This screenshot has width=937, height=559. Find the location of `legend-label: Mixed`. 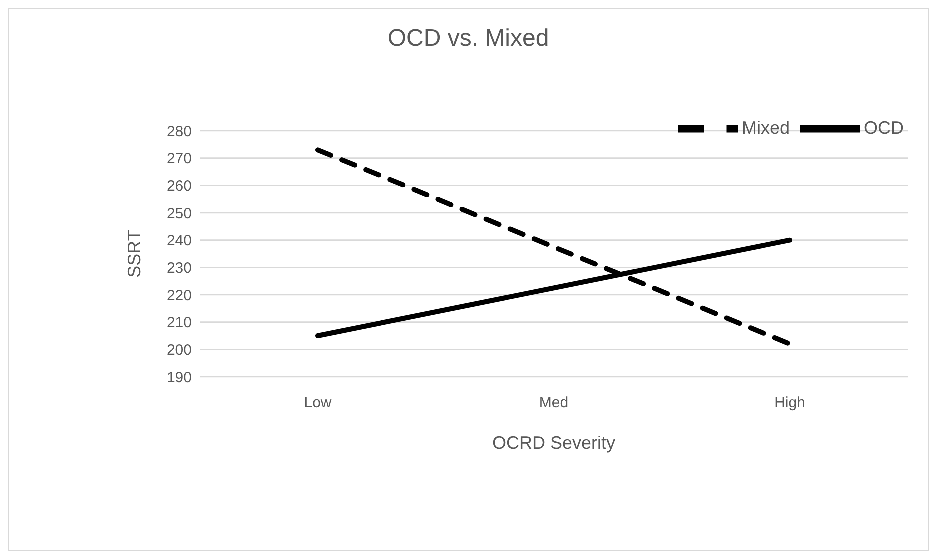

legend-label: Mixed is located at coordinates (766, 128).